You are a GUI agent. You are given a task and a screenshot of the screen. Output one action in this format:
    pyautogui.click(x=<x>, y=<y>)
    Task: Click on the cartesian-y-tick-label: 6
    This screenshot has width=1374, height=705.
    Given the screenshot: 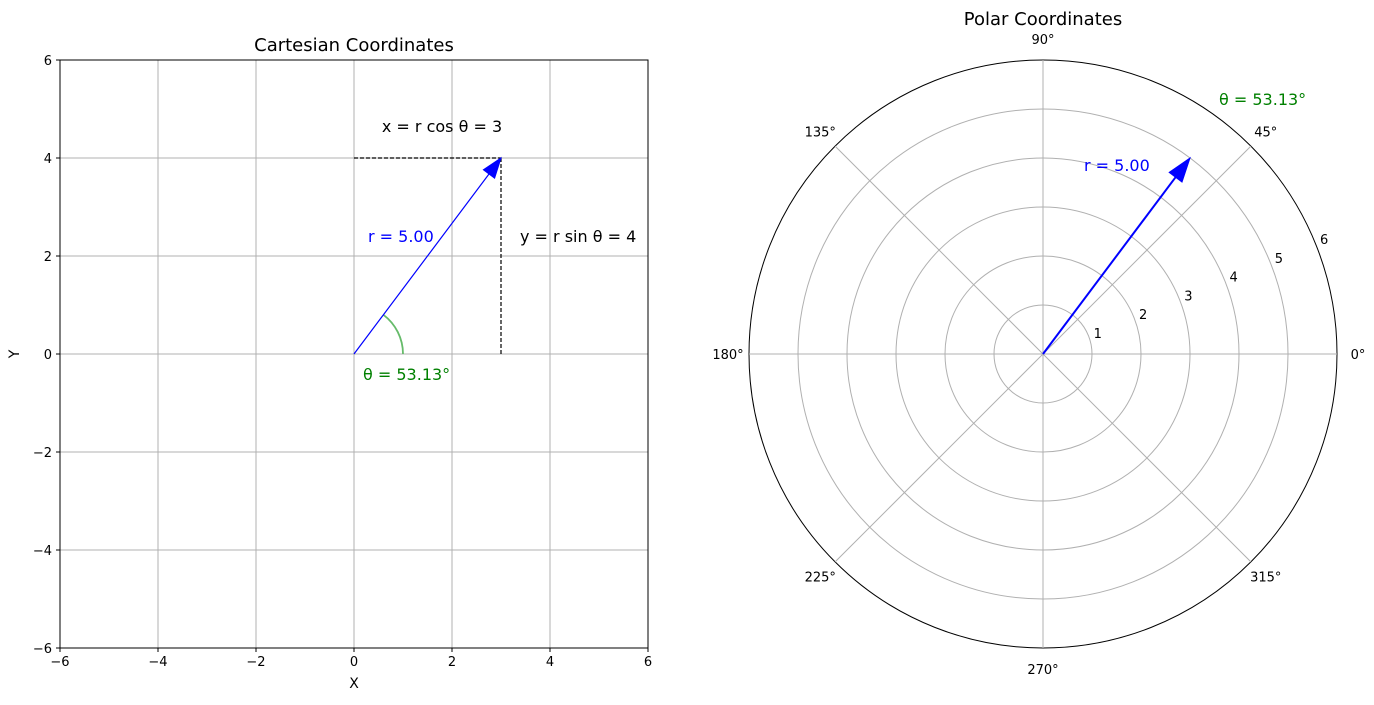 What is the action you would take?
    pyautogui.click(x=48, y=61)
    